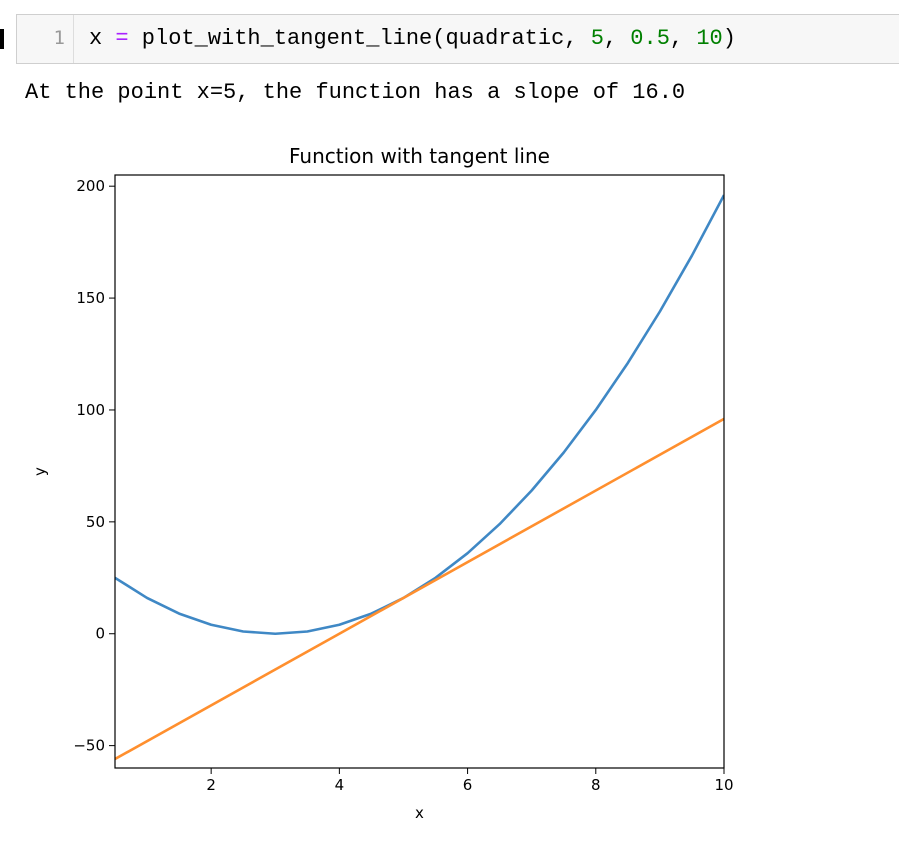  Describe the element at coordinates (597, 38) in the screenshot. I see `code-token-num: 5` at that location.